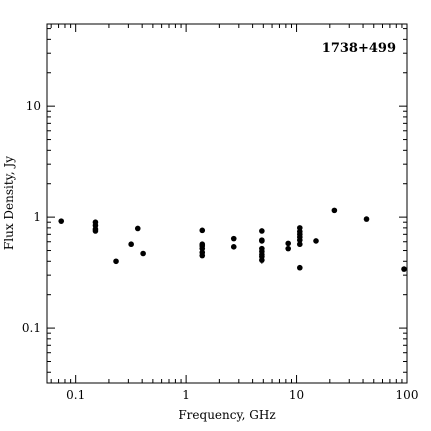 Image resolution: width=431 pixels, height=431 pixels. Describe the element at coordinates (407, 395) in the screenshot. I see `x-tick-label: 100` at that location.